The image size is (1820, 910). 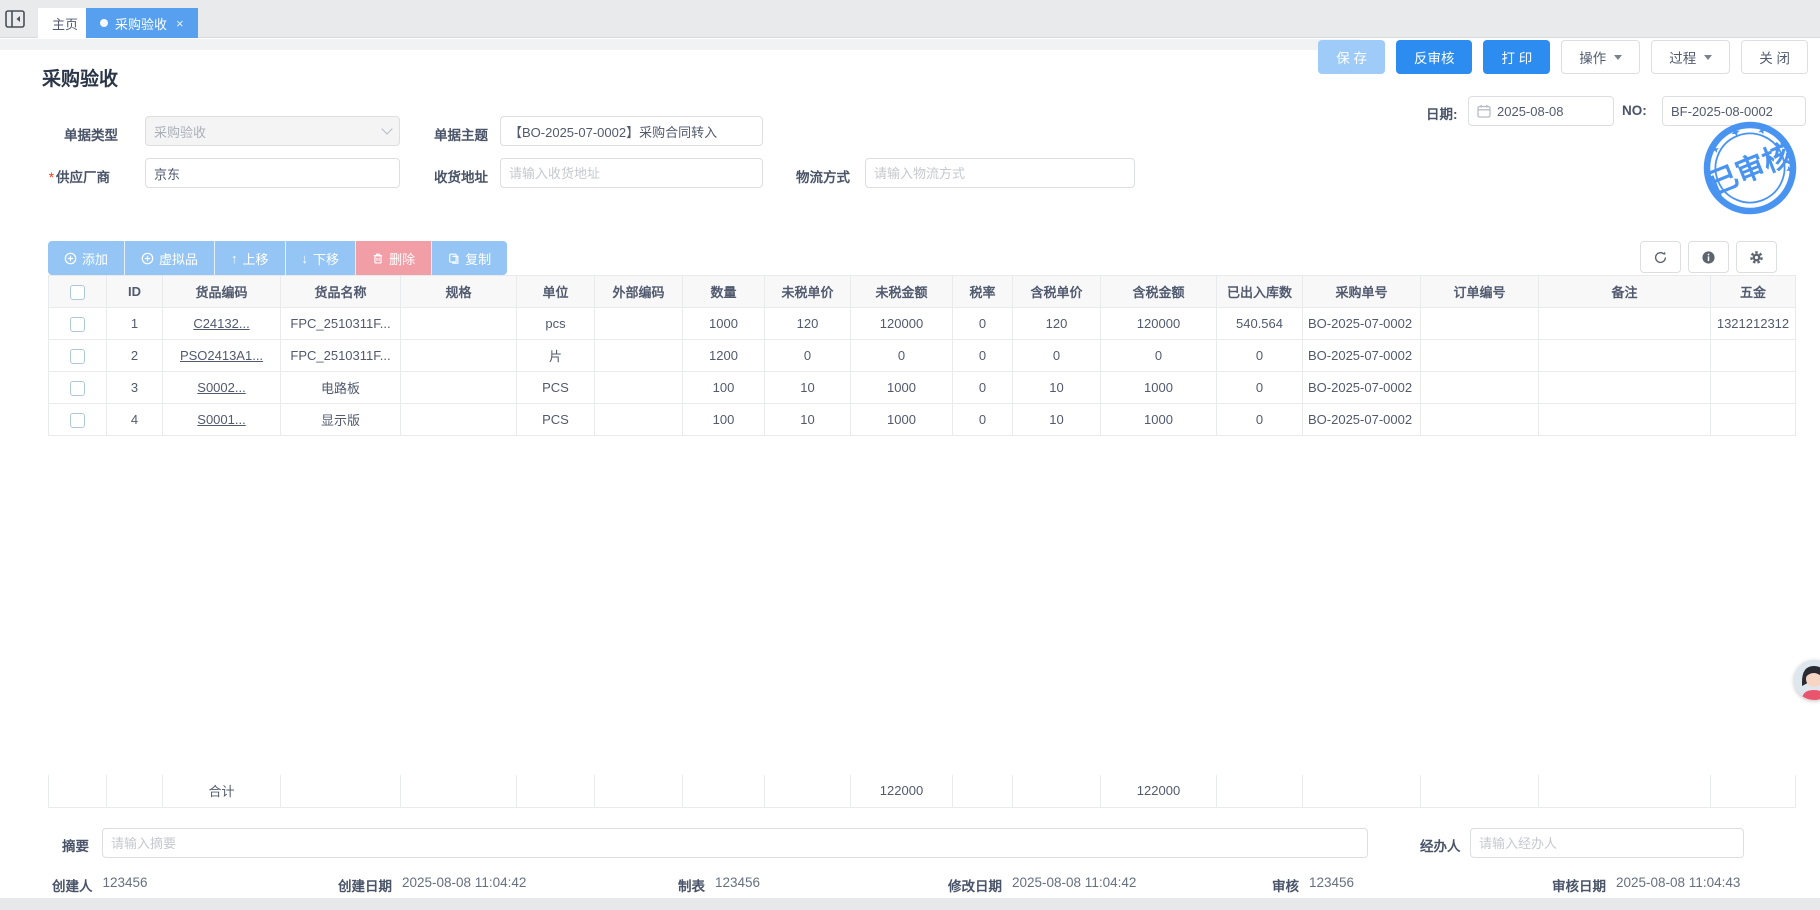 What do you see at coordinates (1752, 162) in the screenshot?
I see `stamp-stars-icon` at bounding box center [1752, 162].